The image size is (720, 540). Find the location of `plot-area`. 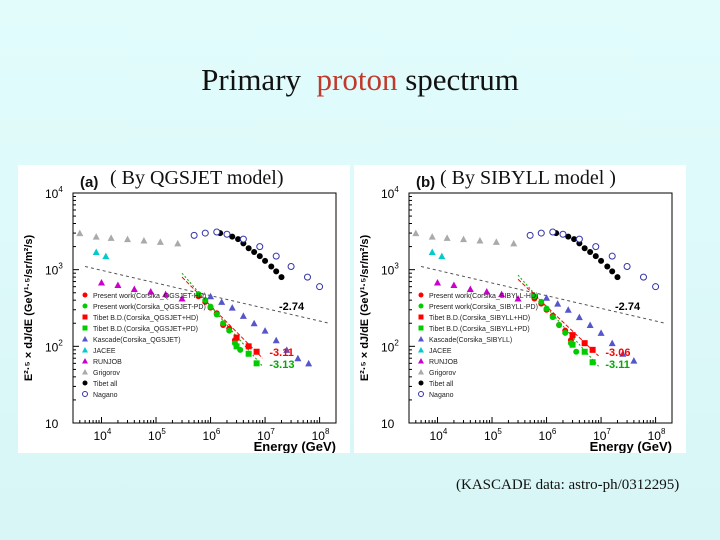

plot-area is located at coordinates (203, 297).